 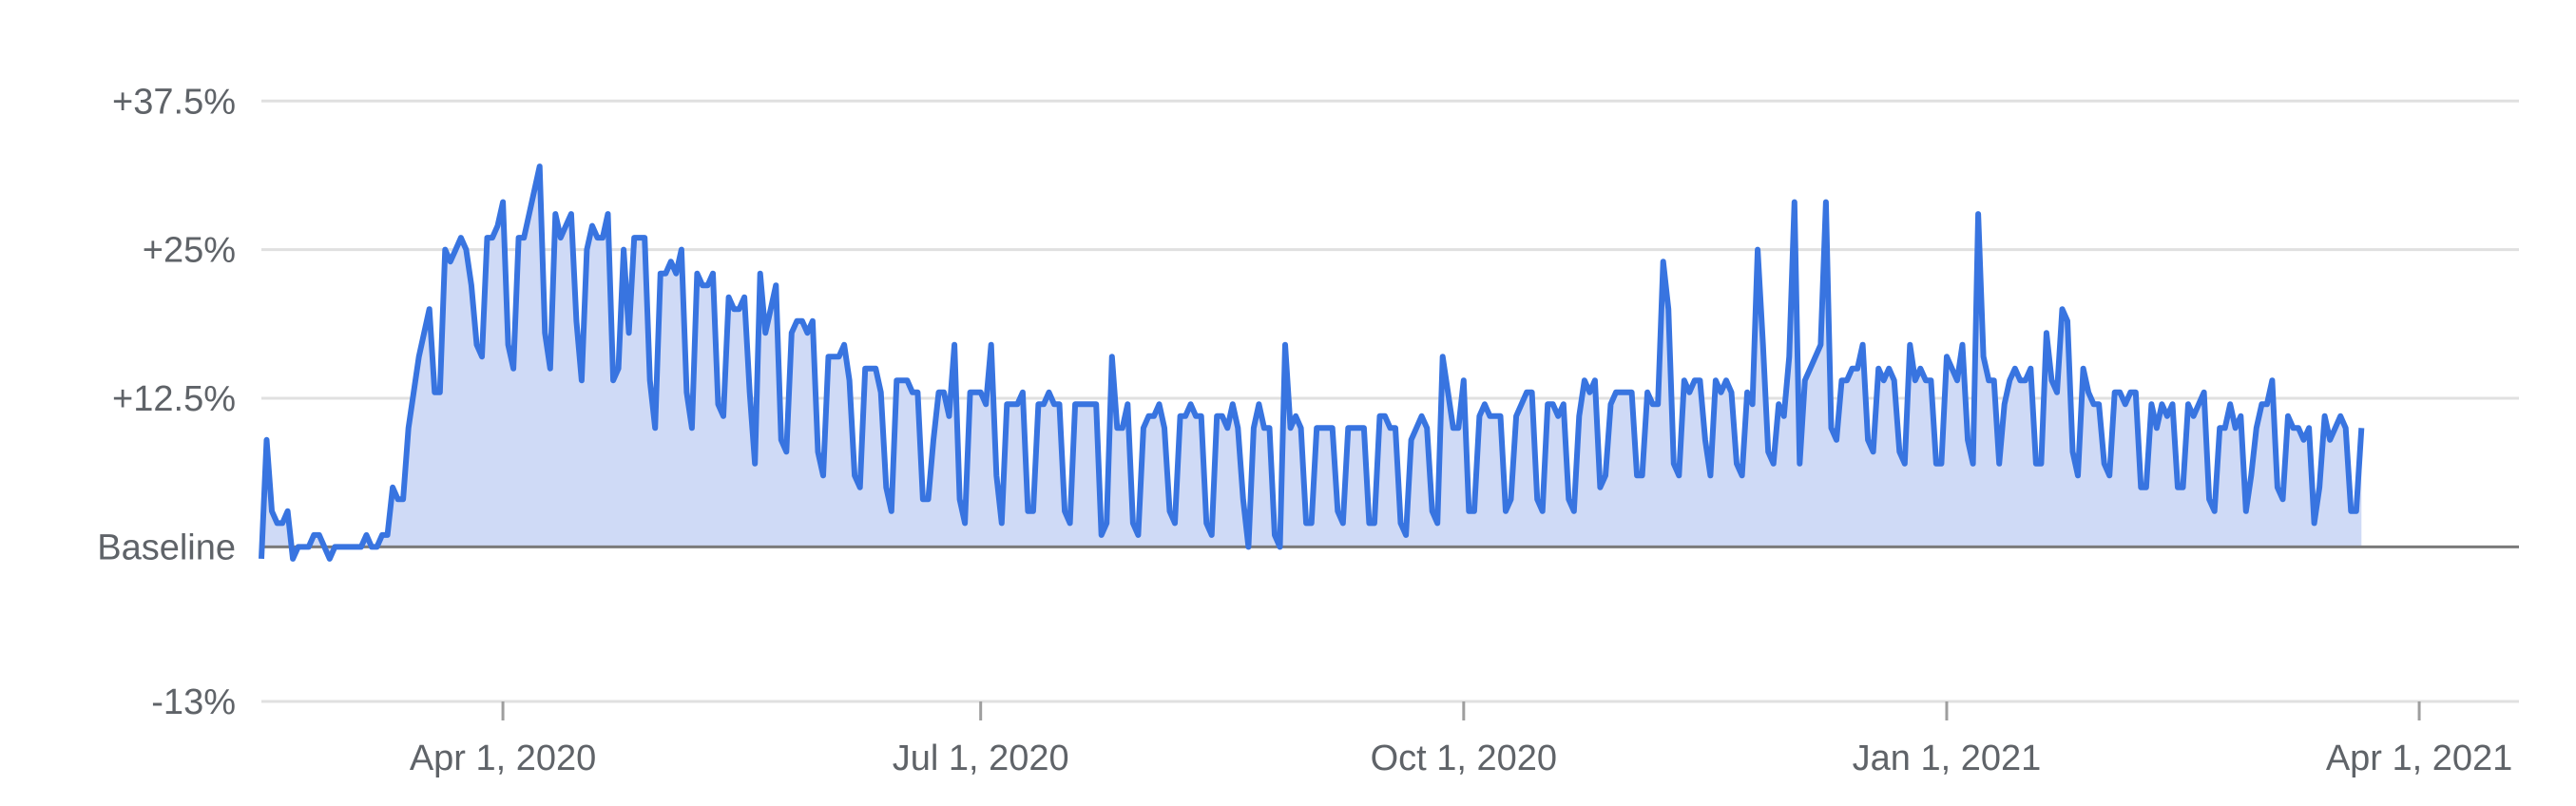 I want to click on y-tick-label: +12.5%, so click(x=174, y=399).